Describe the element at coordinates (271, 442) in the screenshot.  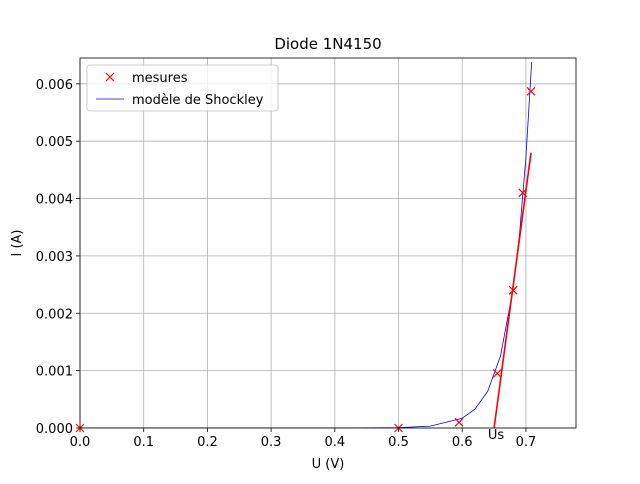
I see `x-tick-label: 0.3` at that location.